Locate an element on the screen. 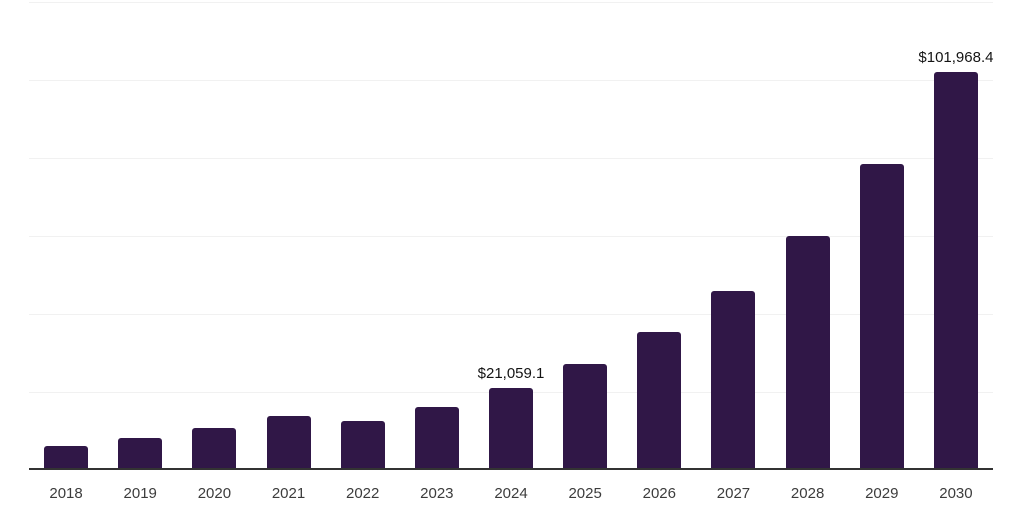 This screenshot has width=1024, height=512. bar-2027 is located at coordinates (733, 380).